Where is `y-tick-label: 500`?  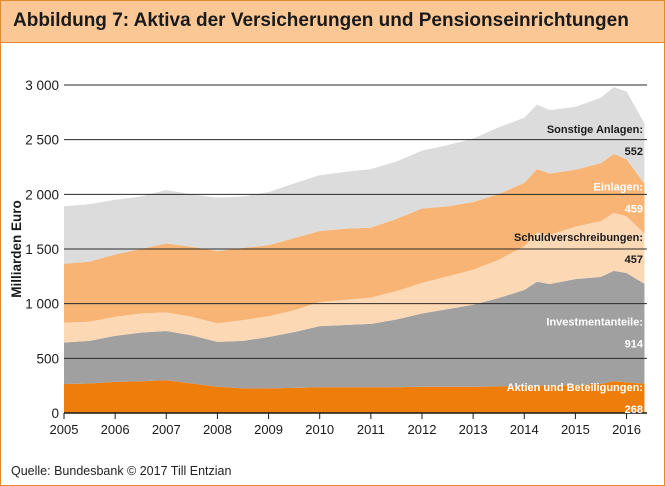 y-tick-label: 500 is located at coordinates (47, 358).